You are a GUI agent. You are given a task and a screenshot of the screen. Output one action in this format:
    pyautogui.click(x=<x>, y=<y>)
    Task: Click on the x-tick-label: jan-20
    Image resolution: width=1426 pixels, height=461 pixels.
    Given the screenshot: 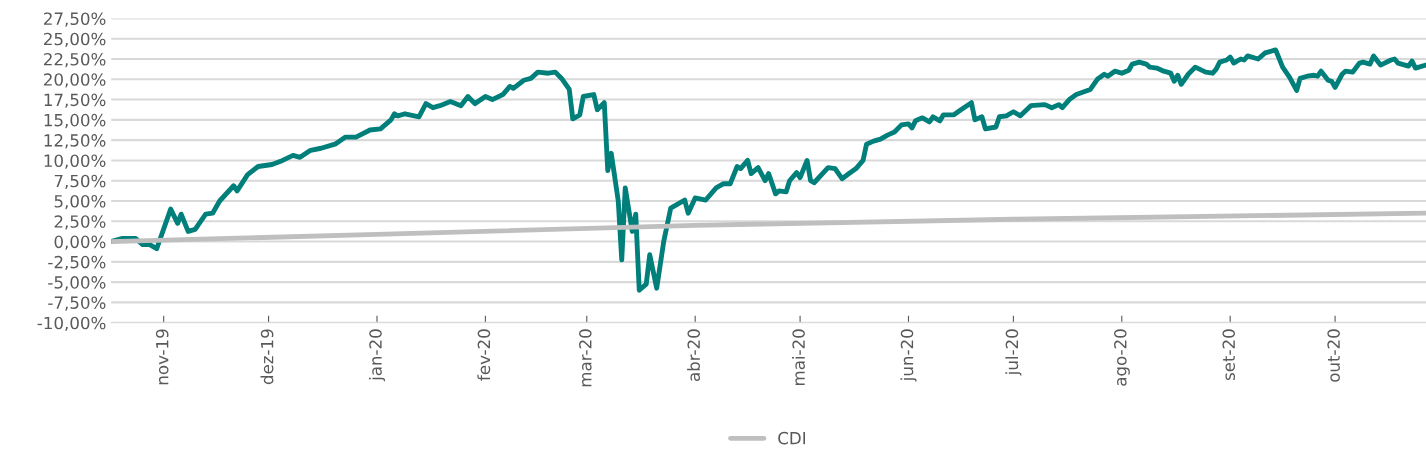 What is the action you would take?
    pyautogui.click(x=377, y=355)
    